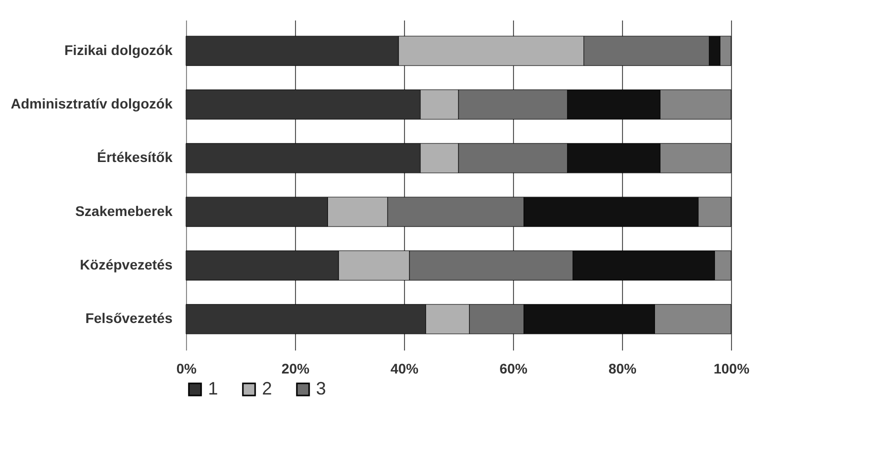 This screenshot has height=464, width=883. Describe the element at coordinates (91, 104) in the screenshot. I see `y-tick-label: Adminisztratív dolgozók` at that location.